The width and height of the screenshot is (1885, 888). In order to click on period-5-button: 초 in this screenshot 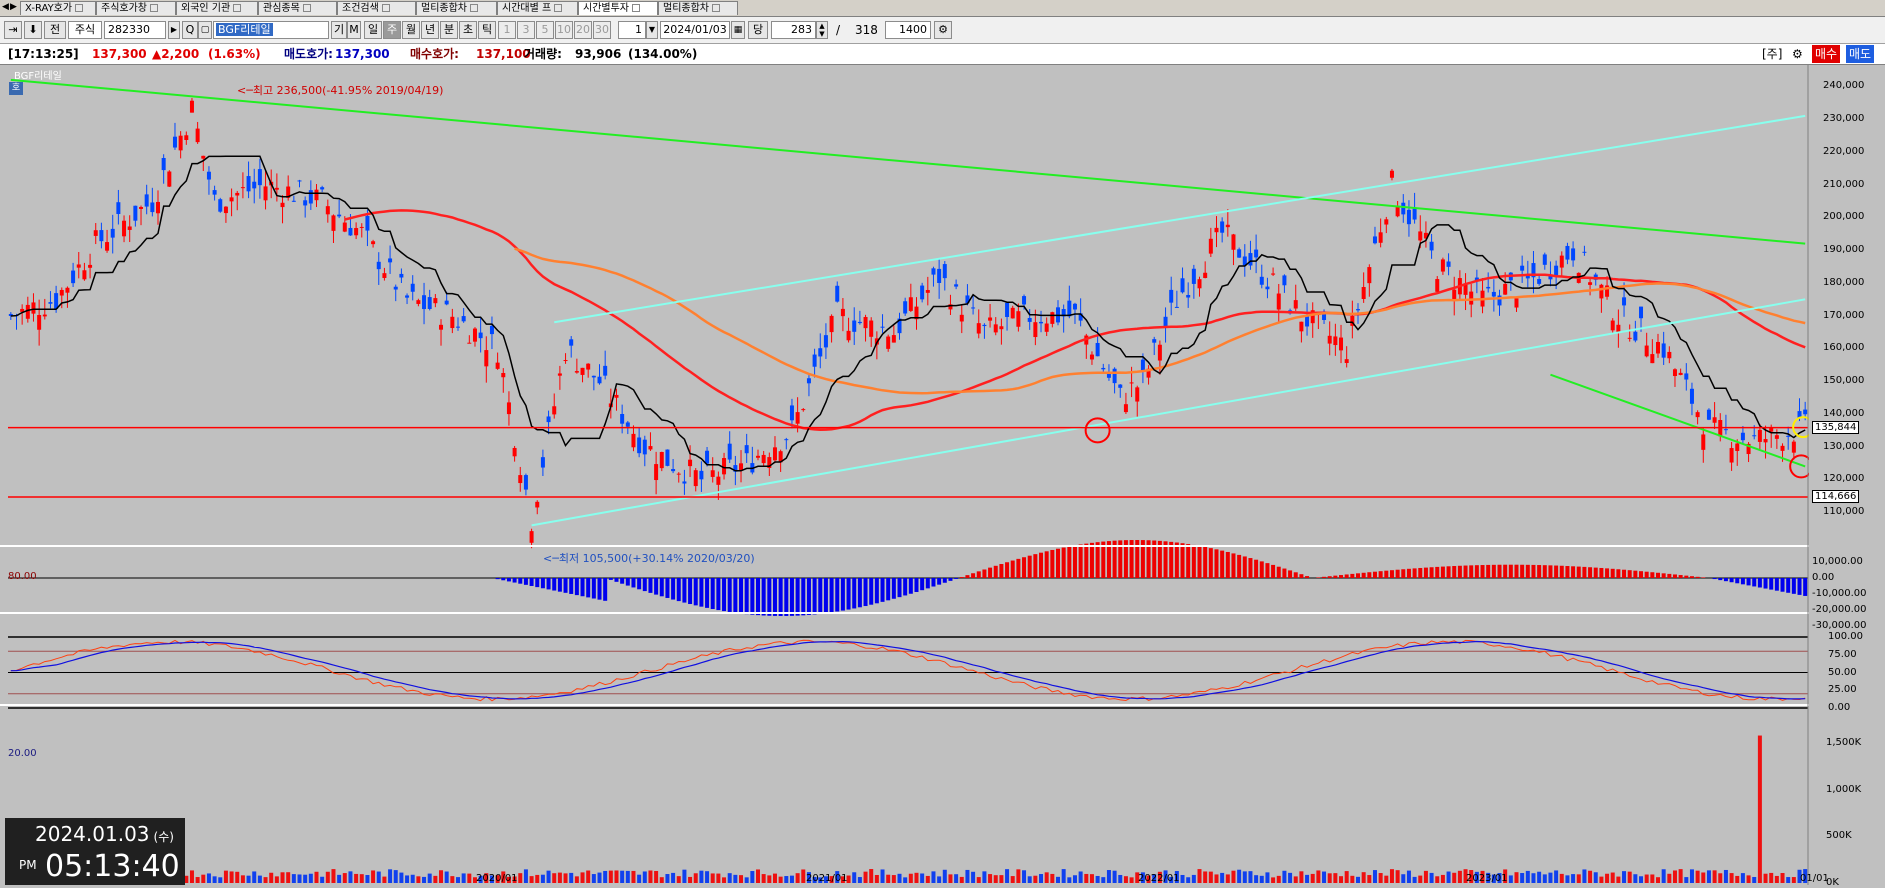, I will do `click(468, 30)`.